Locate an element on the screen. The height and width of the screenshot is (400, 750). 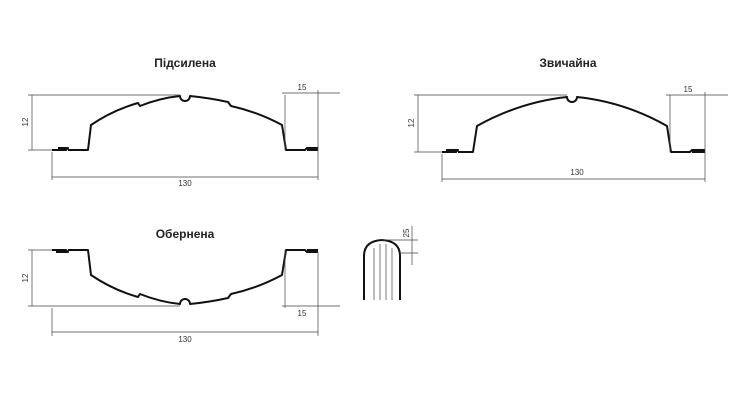
profile-title: Звичайна is located at coordinates (568, 63).